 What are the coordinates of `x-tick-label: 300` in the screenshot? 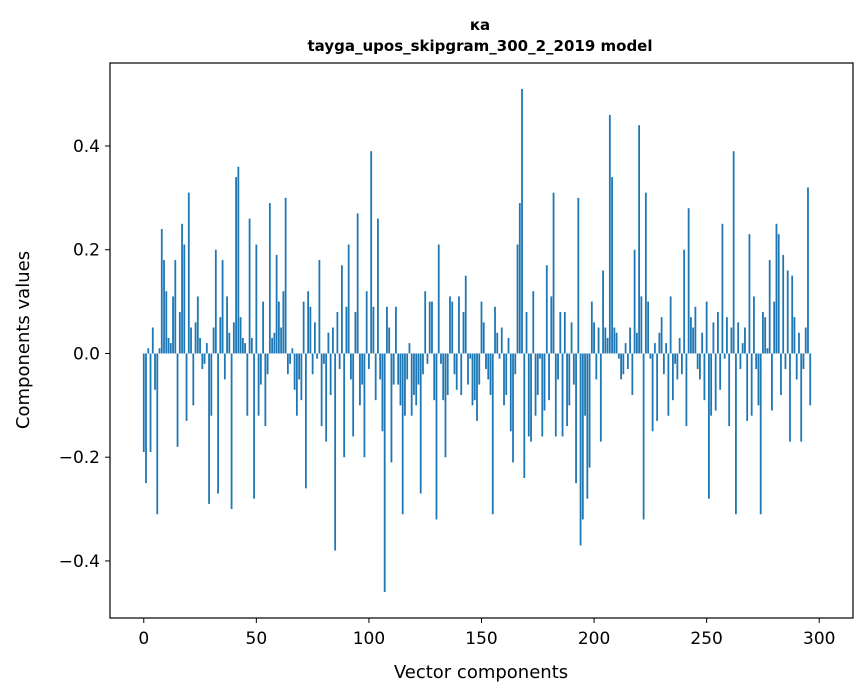 It's located at (819, 639).